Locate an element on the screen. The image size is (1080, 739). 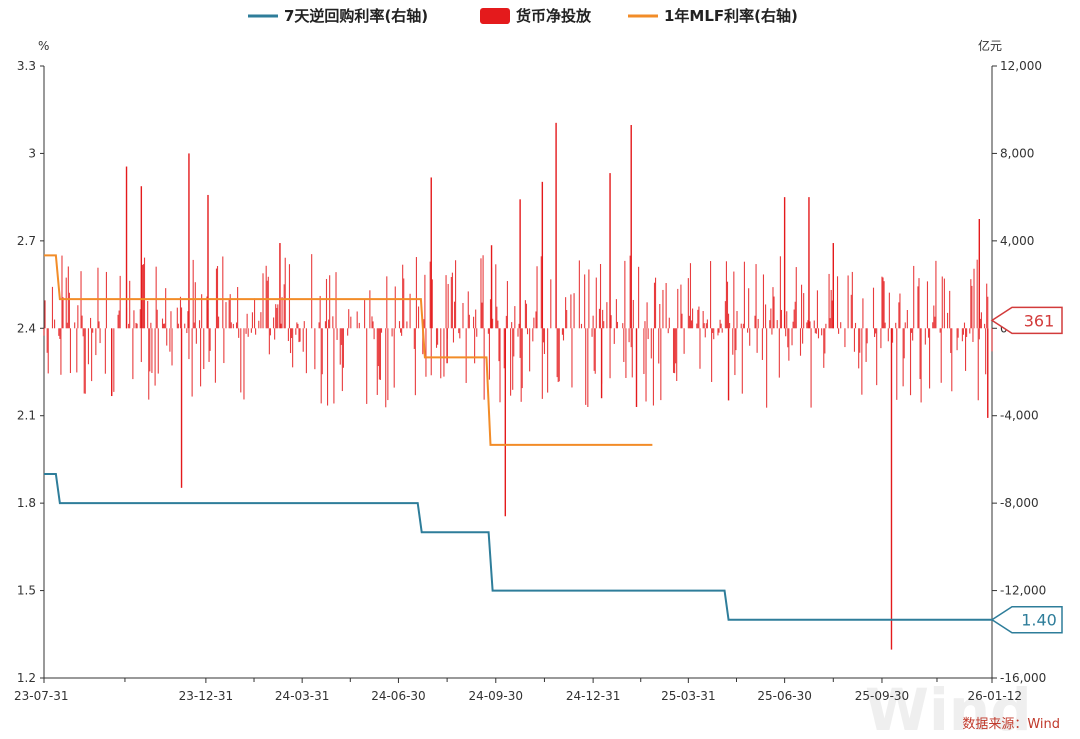
left-tick-label: 3.3 is located at coordinates (26, 66).